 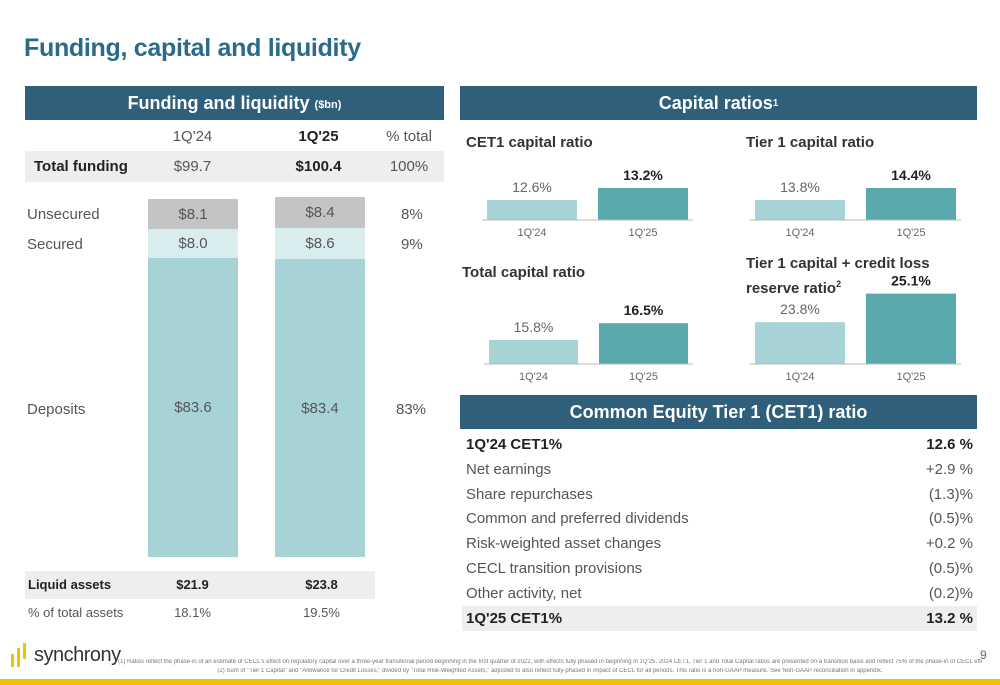 I want to click on cet1-row-label: CECL transition provisions, so click(x=554, y=568).